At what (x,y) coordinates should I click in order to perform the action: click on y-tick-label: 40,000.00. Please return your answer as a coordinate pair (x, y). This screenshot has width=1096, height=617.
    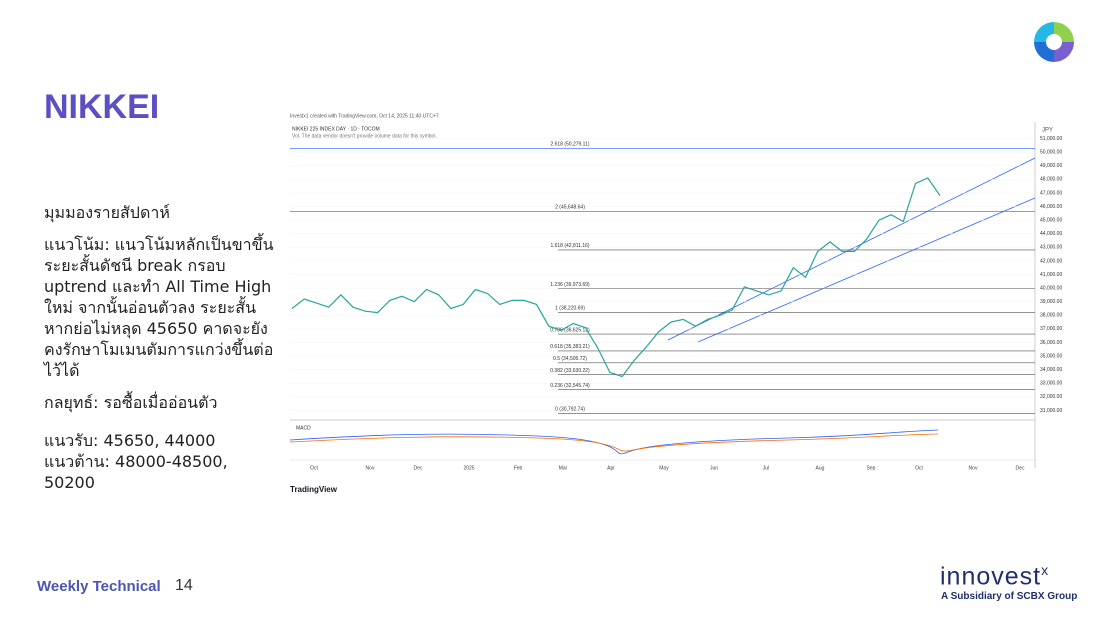
    Looking at the image, I should click on (1051, 288).